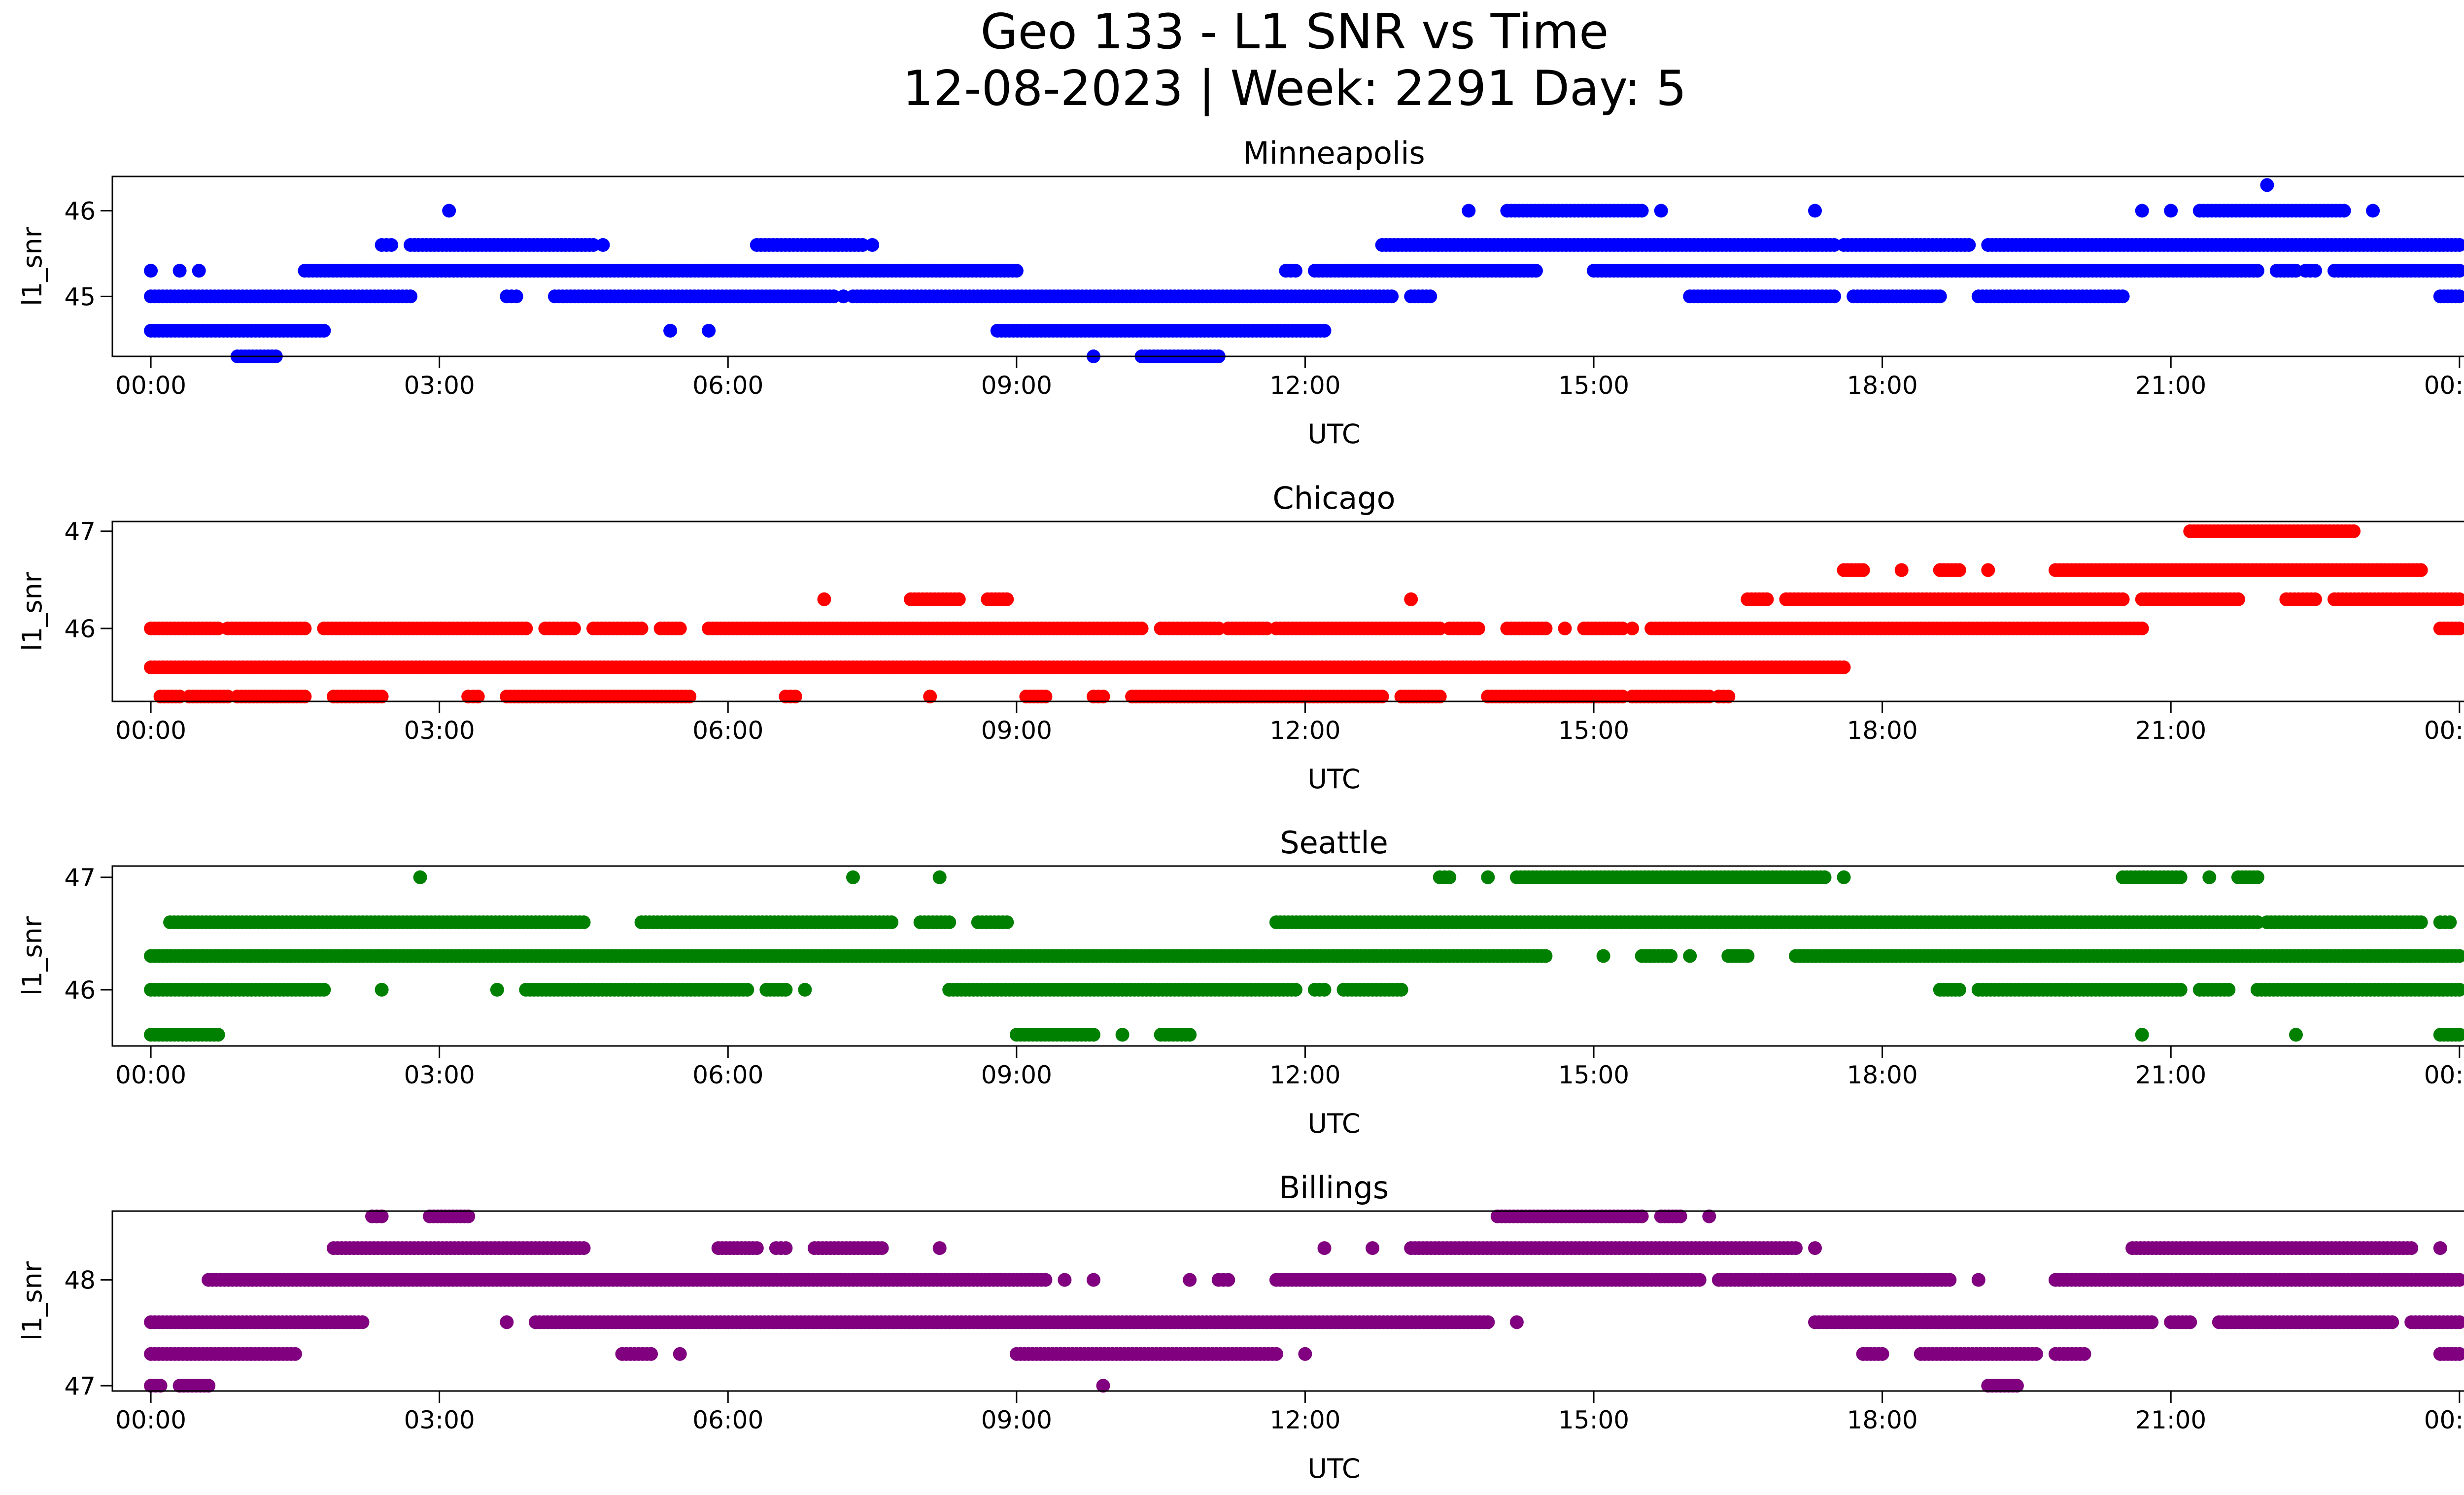 The image size is (2464, 1495). What do you see at coordinates (1295, 89) in the screenshot?
I see `figure-title-line-2: 12-08-2023 | Week: 2291 Day: 5` at bounding box center [1295, 89].